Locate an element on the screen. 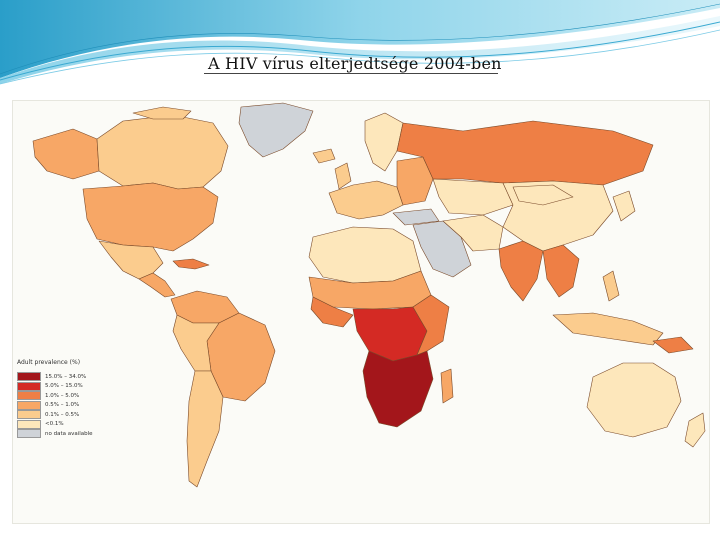  region-new-zealand is located at coordinates (695, 430).